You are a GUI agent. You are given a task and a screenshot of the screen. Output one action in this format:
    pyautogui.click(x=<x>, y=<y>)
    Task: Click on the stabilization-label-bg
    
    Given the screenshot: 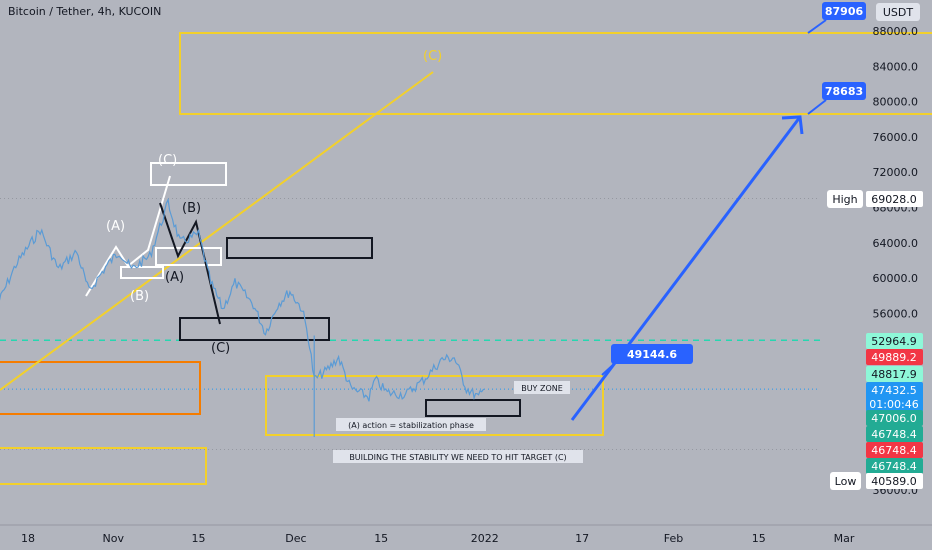 What is the action you would take?
    pyautogui.click(x=411, y=424)
    